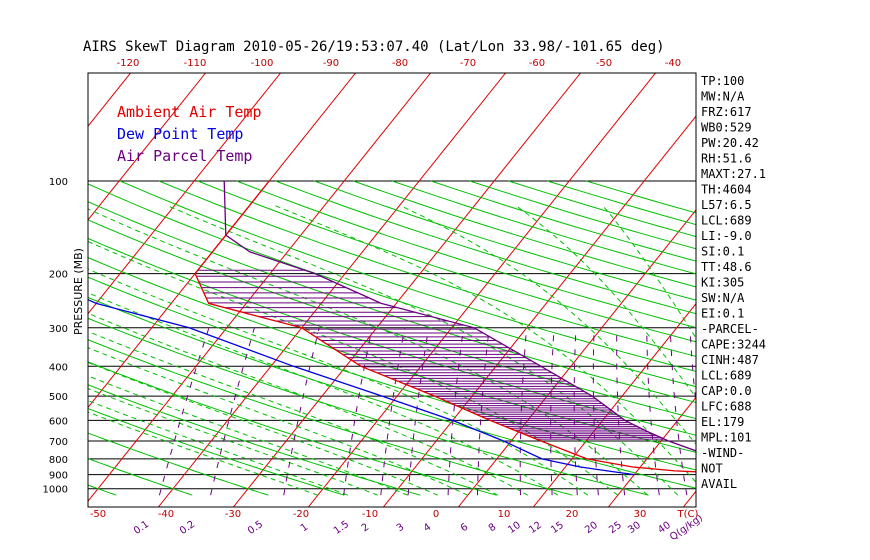  I want to click on legend-ambient: Ambient Air Temp, so click(189, 112).